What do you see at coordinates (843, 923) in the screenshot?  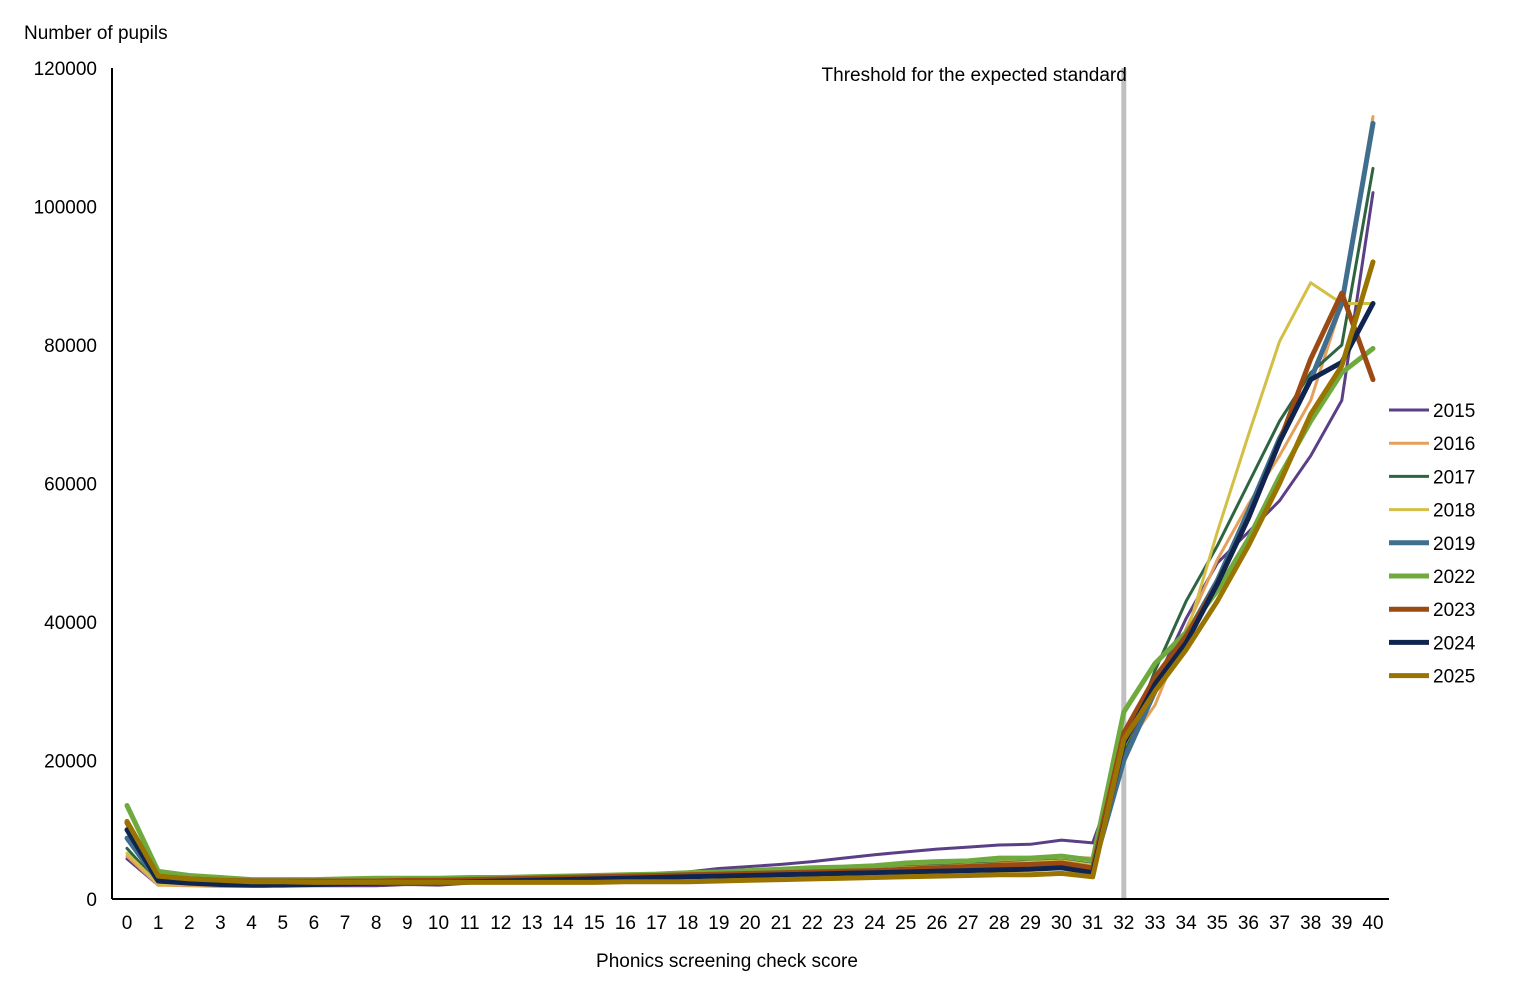 I see `x-tick-label: 23` at bounding box center [843, 923].